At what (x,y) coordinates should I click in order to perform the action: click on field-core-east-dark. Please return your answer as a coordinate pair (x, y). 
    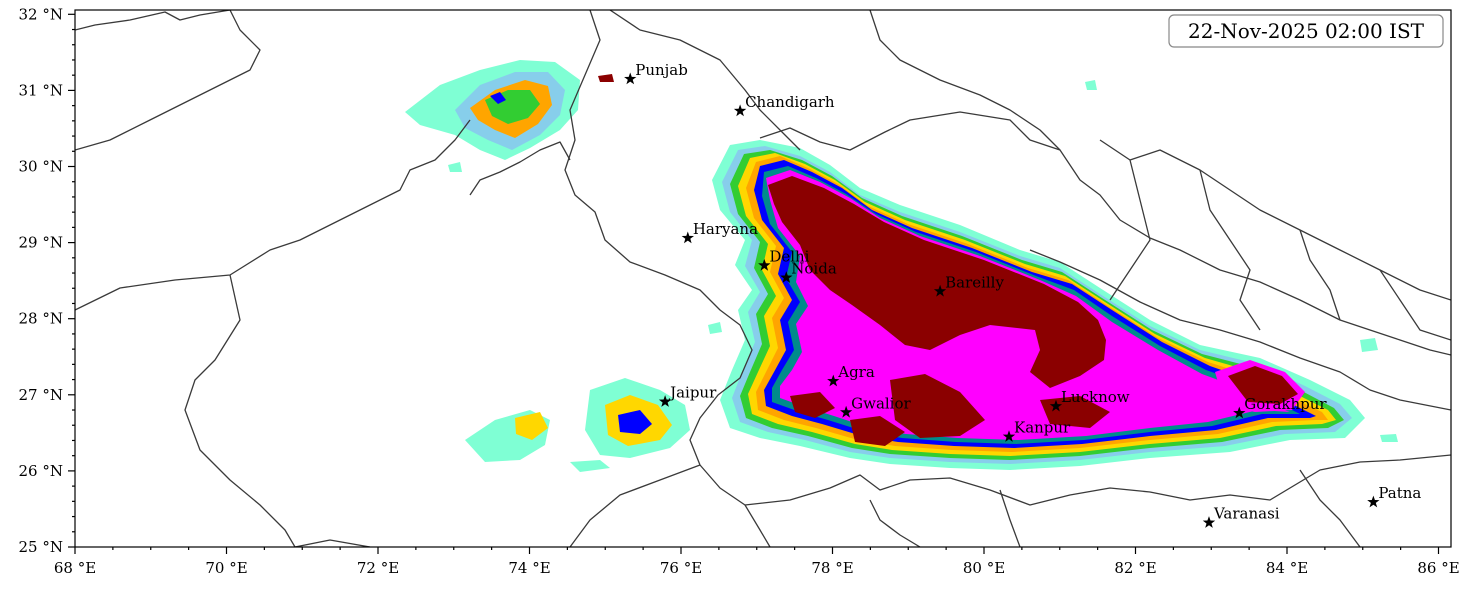
    Looking at the image, I should click on (1263, 385).